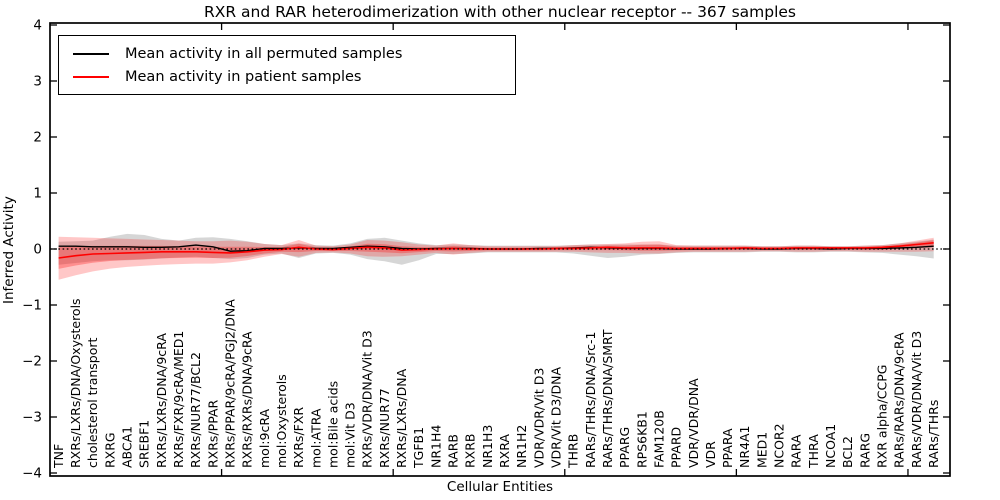 This screenshot has height=500, width=1000. What do you see at coordinates (264, 438) in the screenshot?
I see `x-tick-label: mol:9cRA` at bounding box center [264, 438].